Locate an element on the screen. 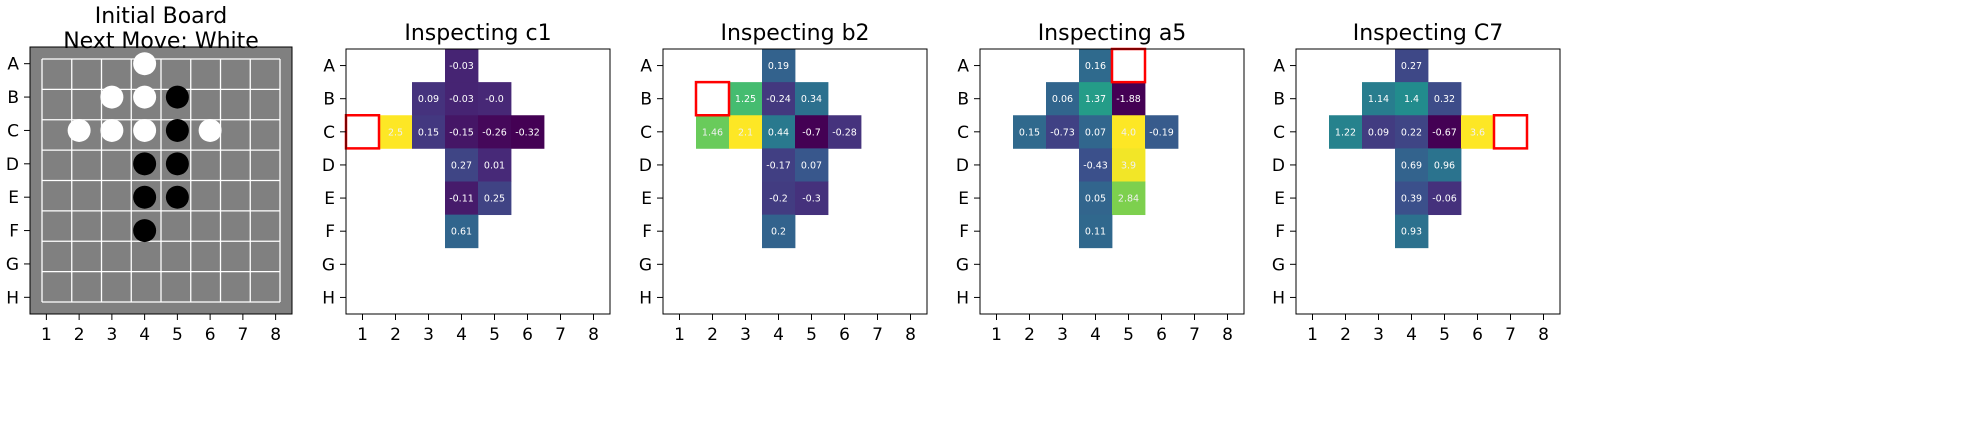  cell-value-label: 0.32 is located at coordinates (1444, 99).